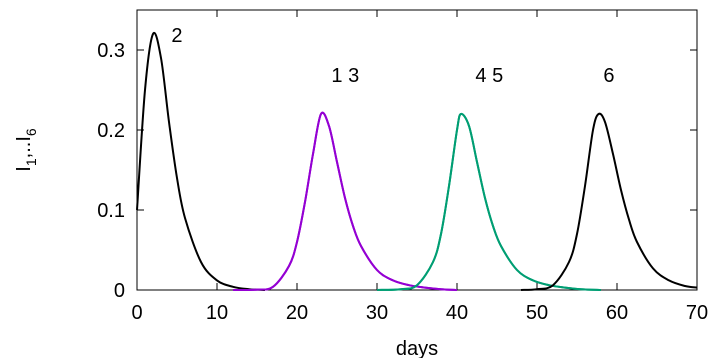 The image size is (722, 358). What do you see at coordinates (417, 348) in the screenshot?
I see `x-axis-label: days` at bounding box center [417, 348].